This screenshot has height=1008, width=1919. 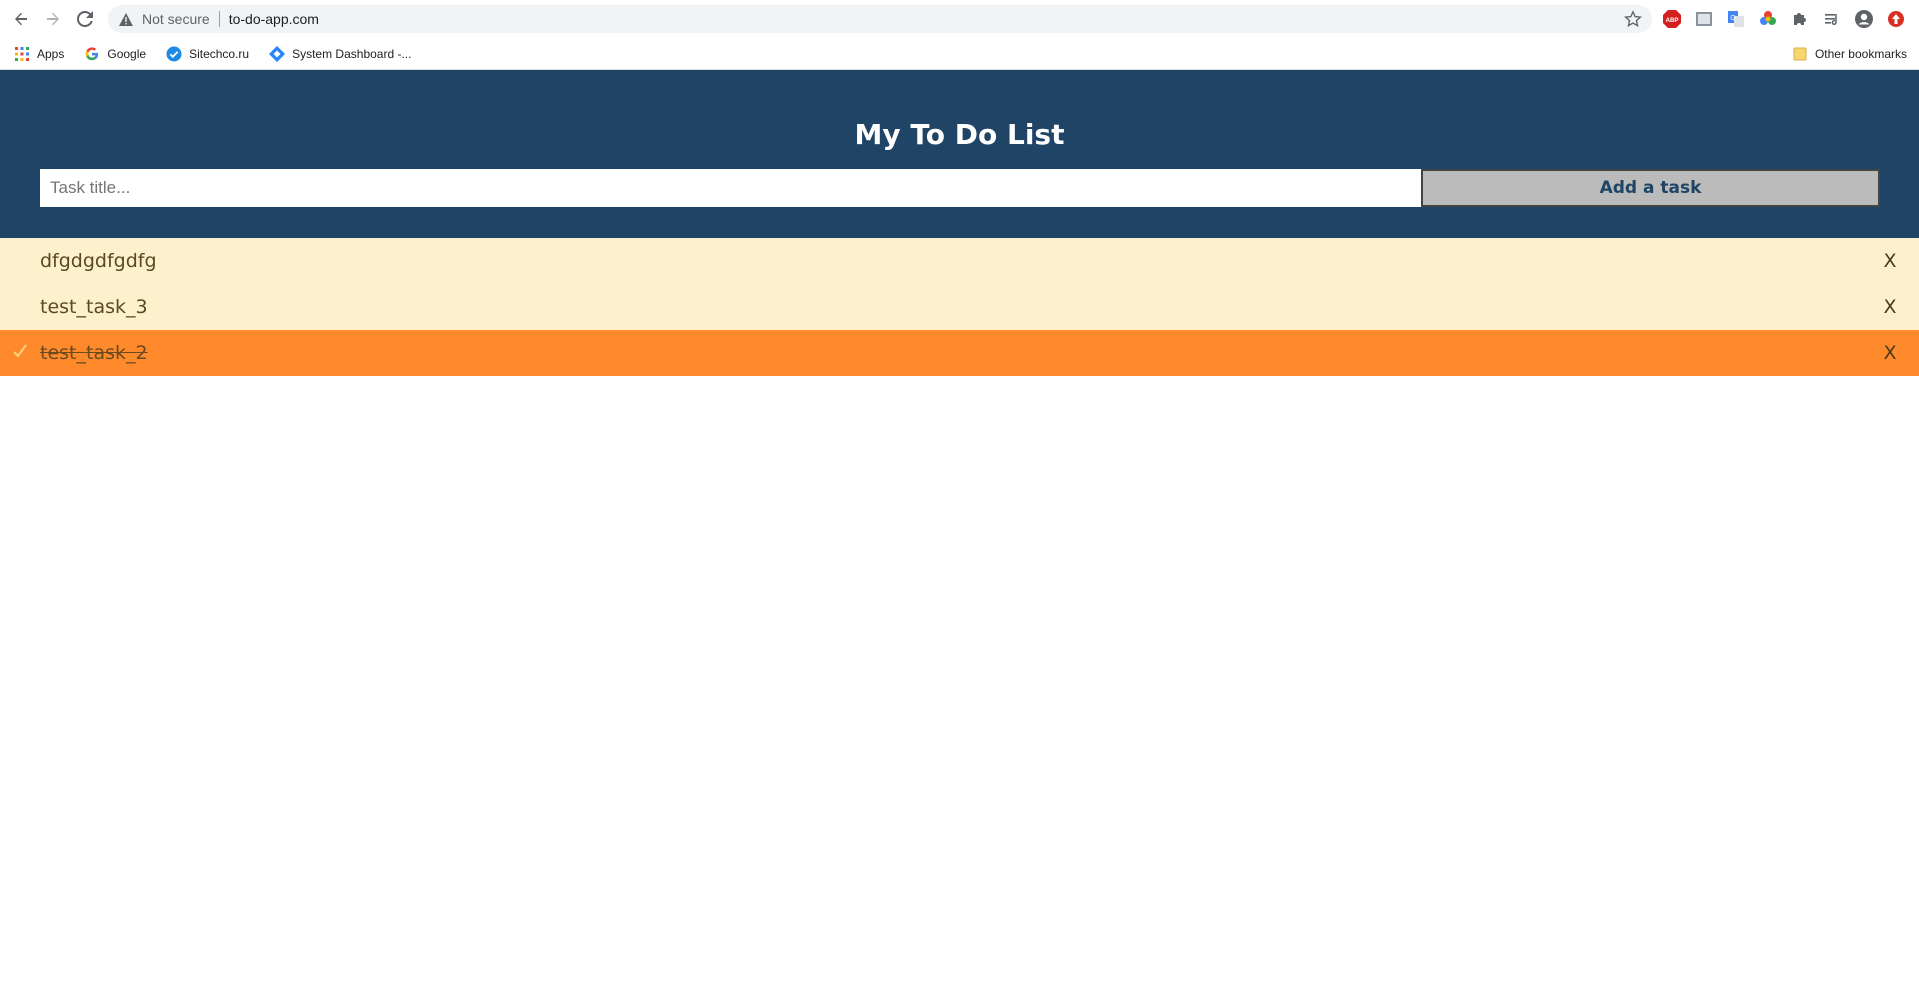 I want to click on google-icon, so click(x=92, y=54).